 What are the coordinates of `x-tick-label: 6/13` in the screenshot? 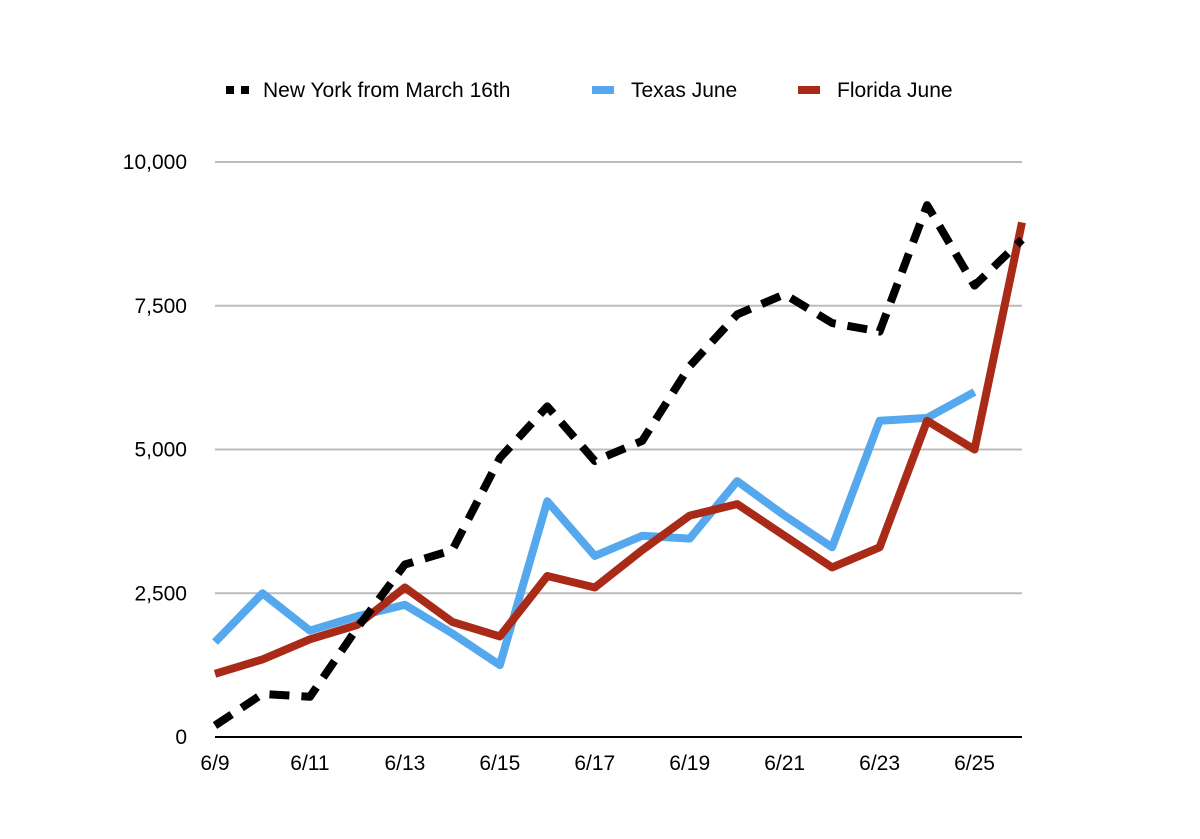 It's located at (404, 763).